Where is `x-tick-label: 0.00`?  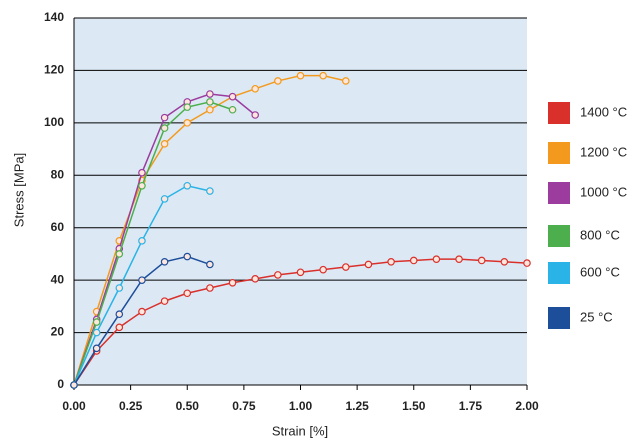
x-tick-label: 0.00 is located at coordinates (74, 406).